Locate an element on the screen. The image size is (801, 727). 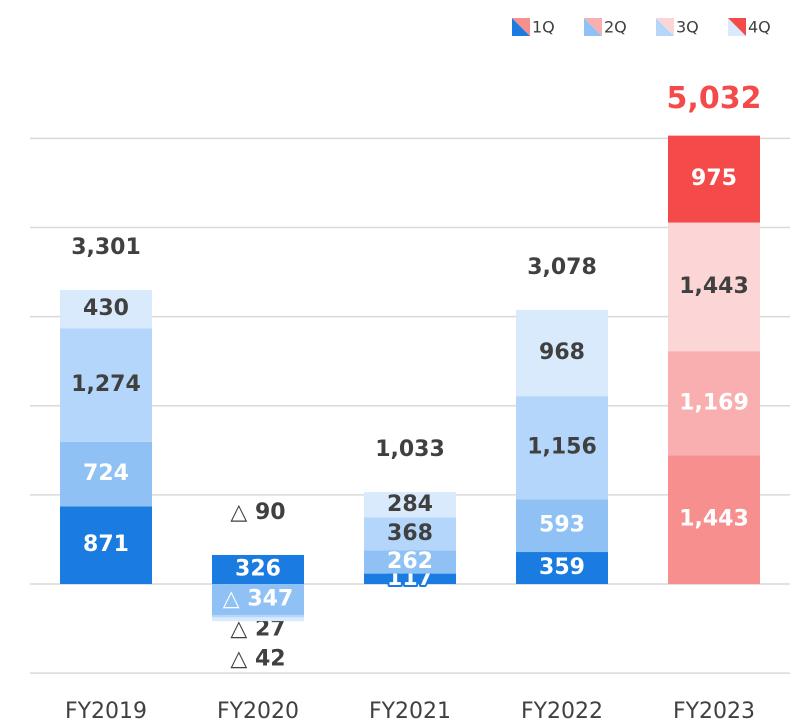
value-label: 975 is located at coordinates (714, 178).